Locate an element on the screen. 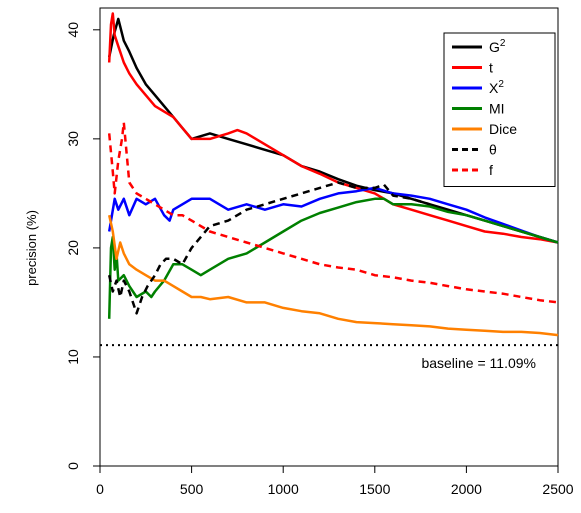  y-tick-label: 10 is located at coordinates (73, 357).